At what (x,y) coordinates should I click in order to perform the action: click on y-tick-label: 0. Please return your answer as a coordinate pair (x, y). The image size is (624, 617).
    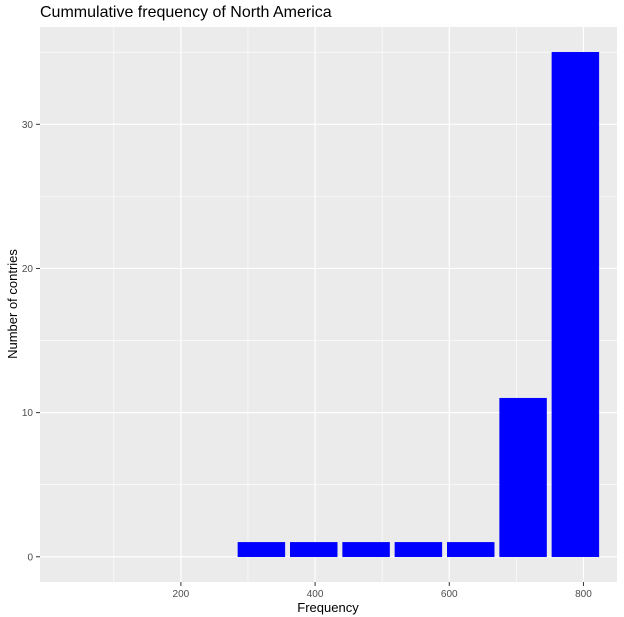
    Looking at the image, I should click on (30, 557).